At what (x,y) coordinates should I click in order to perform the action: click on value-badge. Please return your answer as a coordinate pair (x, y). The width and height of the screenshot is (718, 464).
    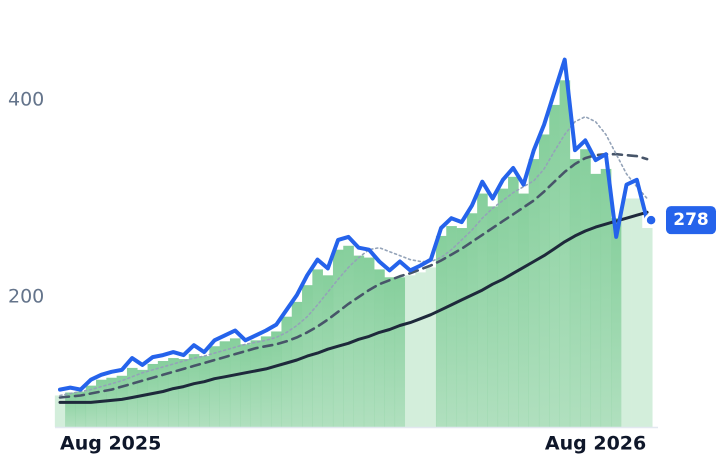
    Looking at the image, I should click on (691, 220).